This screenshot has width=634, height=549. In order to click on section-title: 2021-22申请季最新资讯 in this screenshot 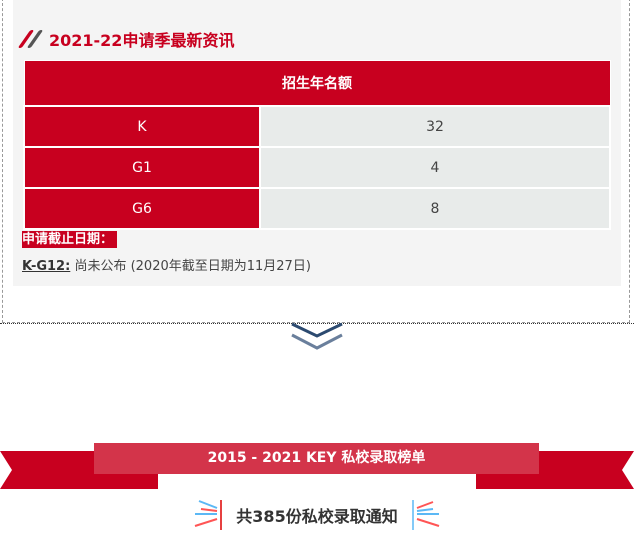, I will do `click(125, 39)`.